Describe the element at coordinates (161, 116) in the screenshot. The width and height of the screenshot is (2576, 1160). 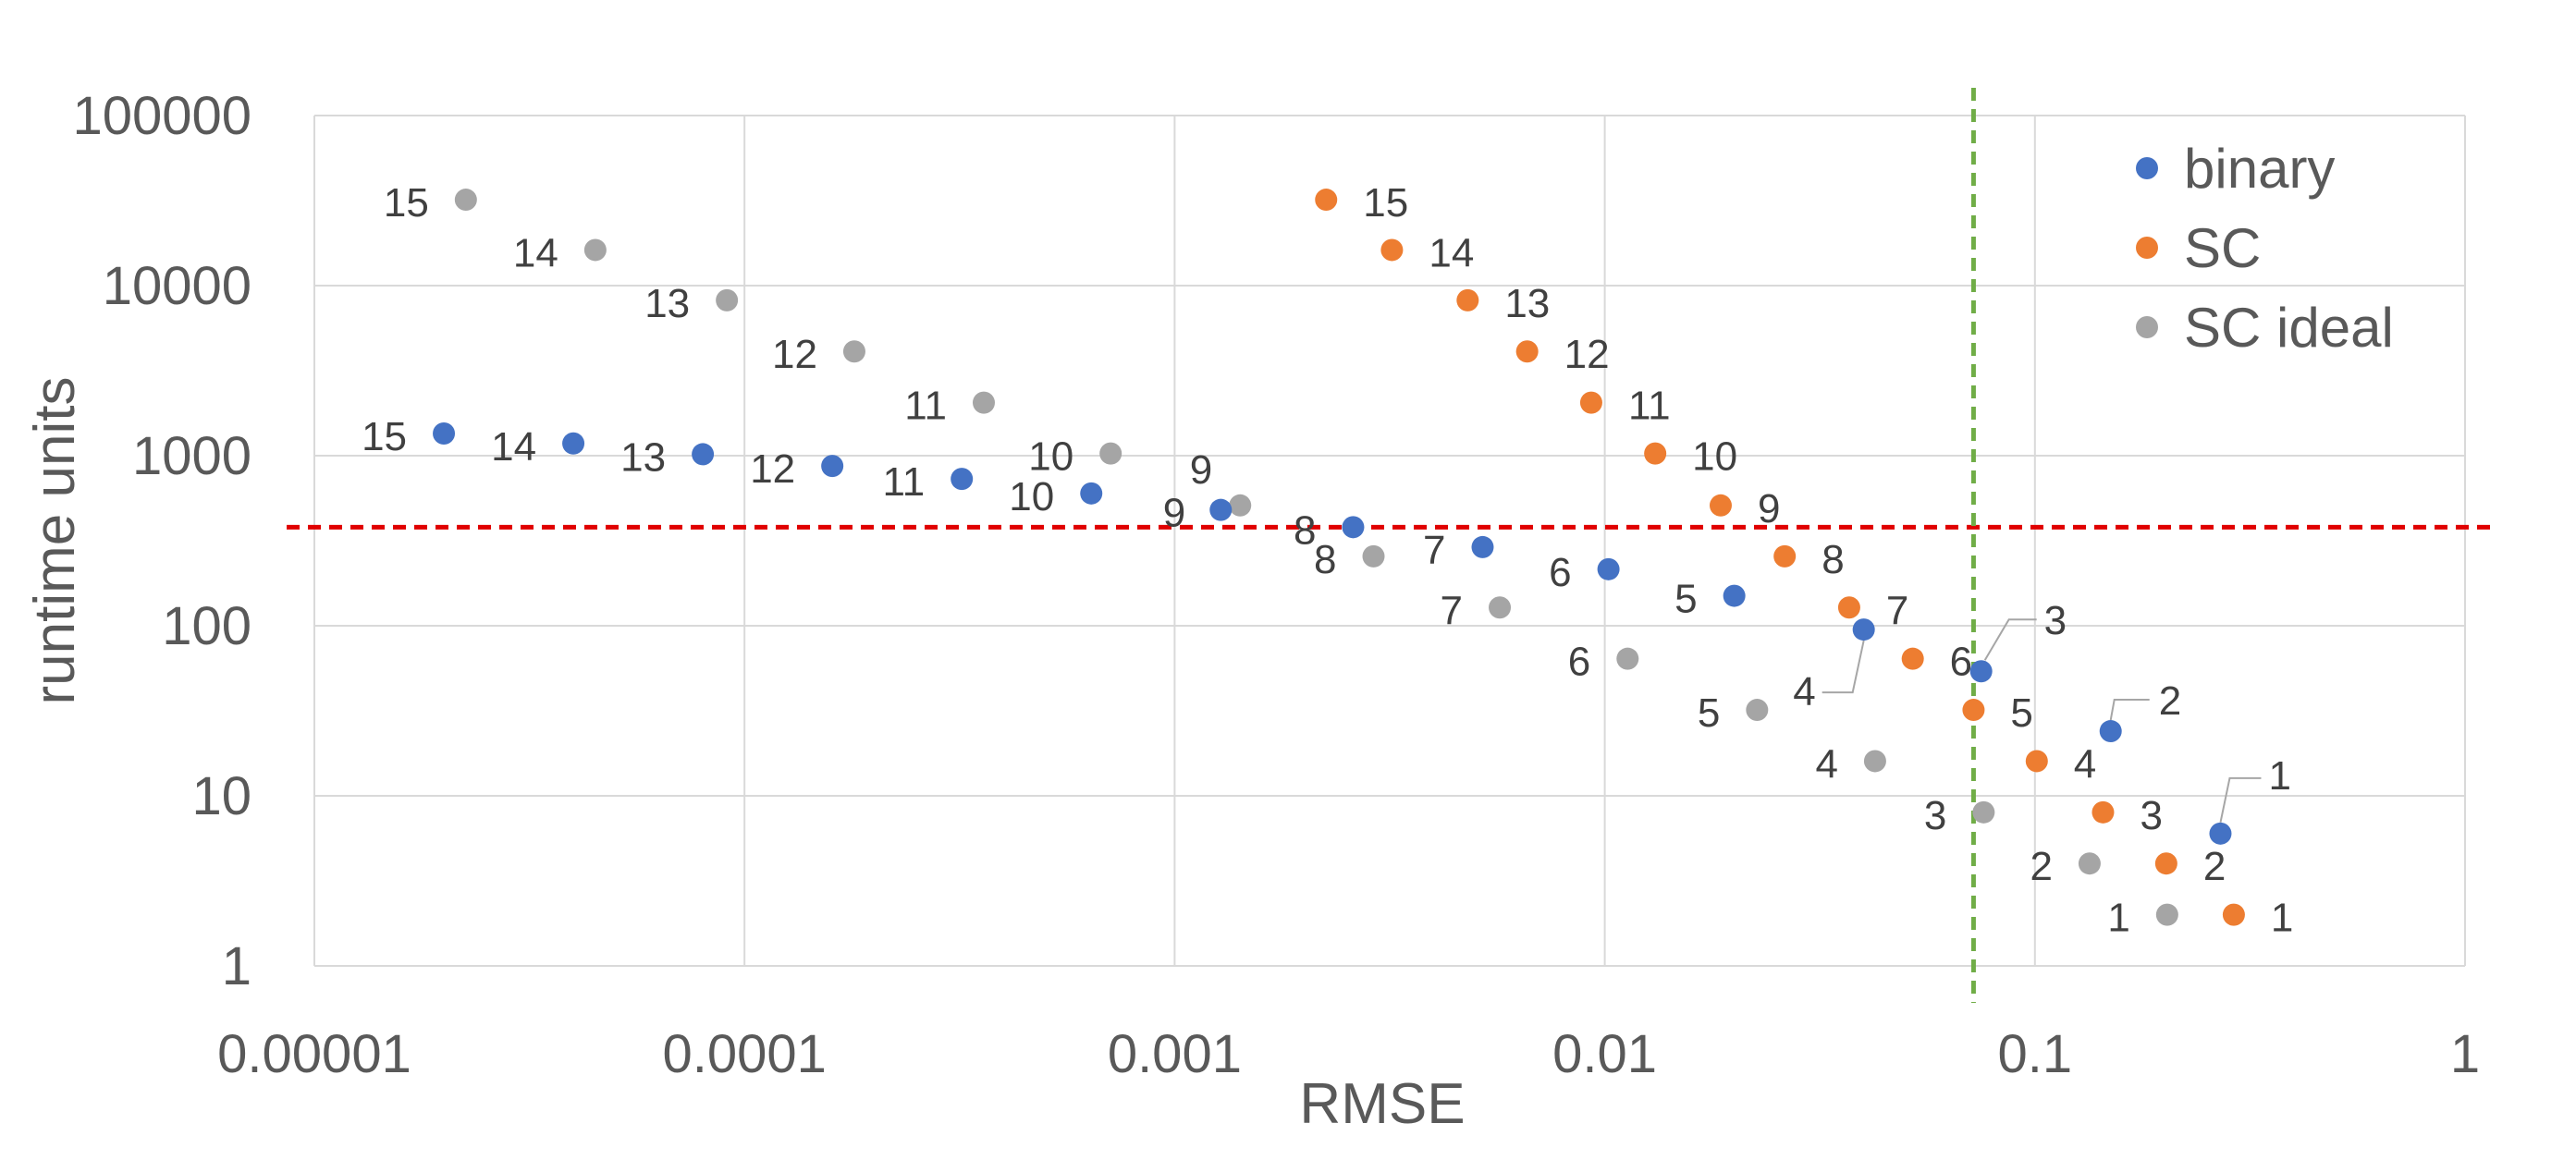
I see `y-tick-label: 100000` at that location.